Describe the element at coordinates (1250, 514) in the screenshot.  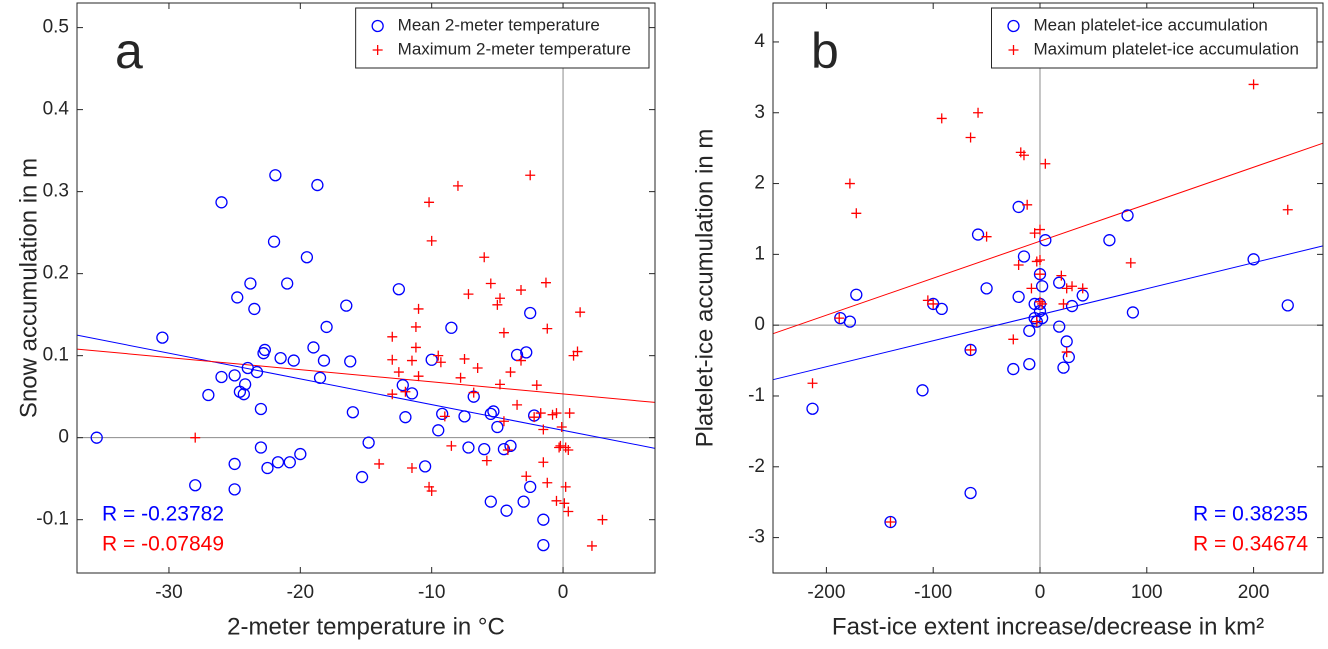
I see `annotation: R = 0.38235` at that location.